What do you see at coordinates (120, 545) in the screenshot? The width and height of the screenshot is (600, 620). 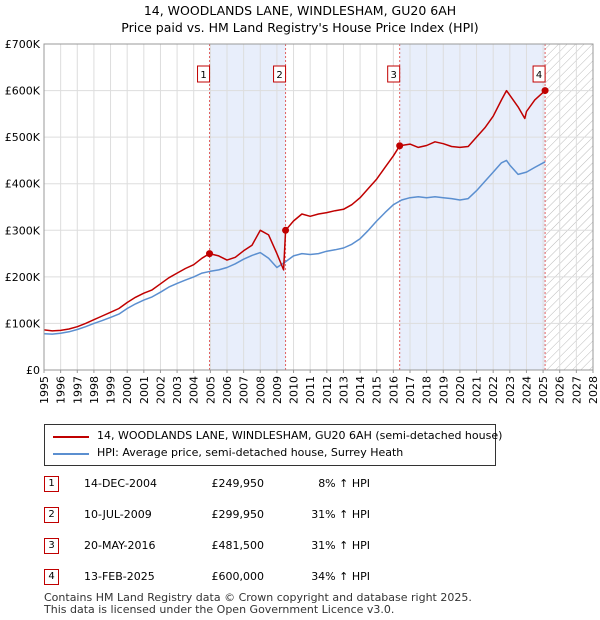 I see `sale-date: 20-MAY-2016` at bounding box center [120, 545].